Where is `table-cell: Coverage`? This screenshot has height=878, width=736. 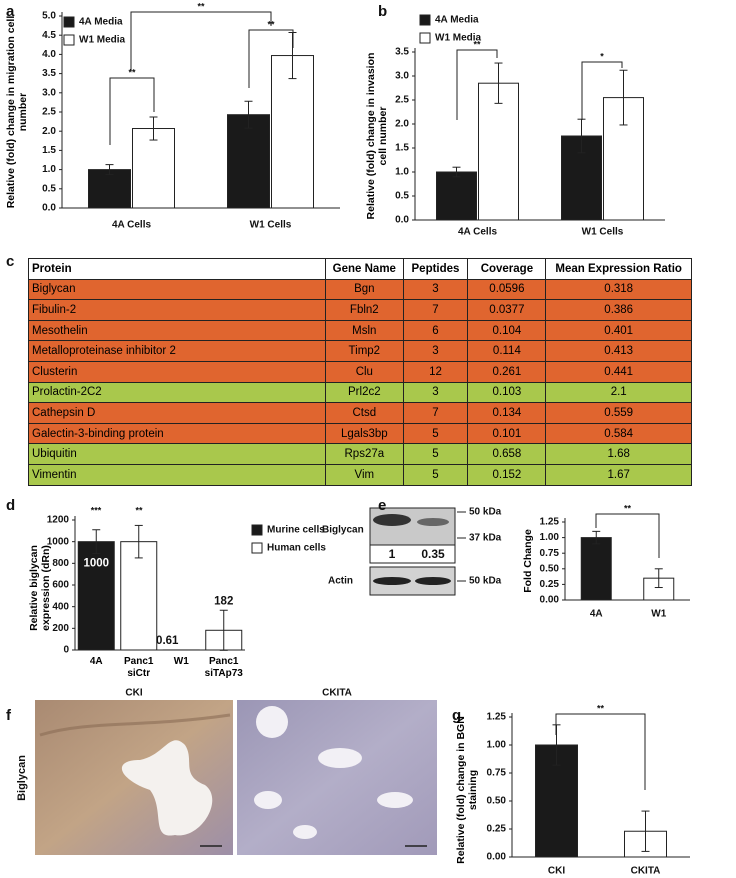
table-cell: Coverage is located at coordinates (507, 269).